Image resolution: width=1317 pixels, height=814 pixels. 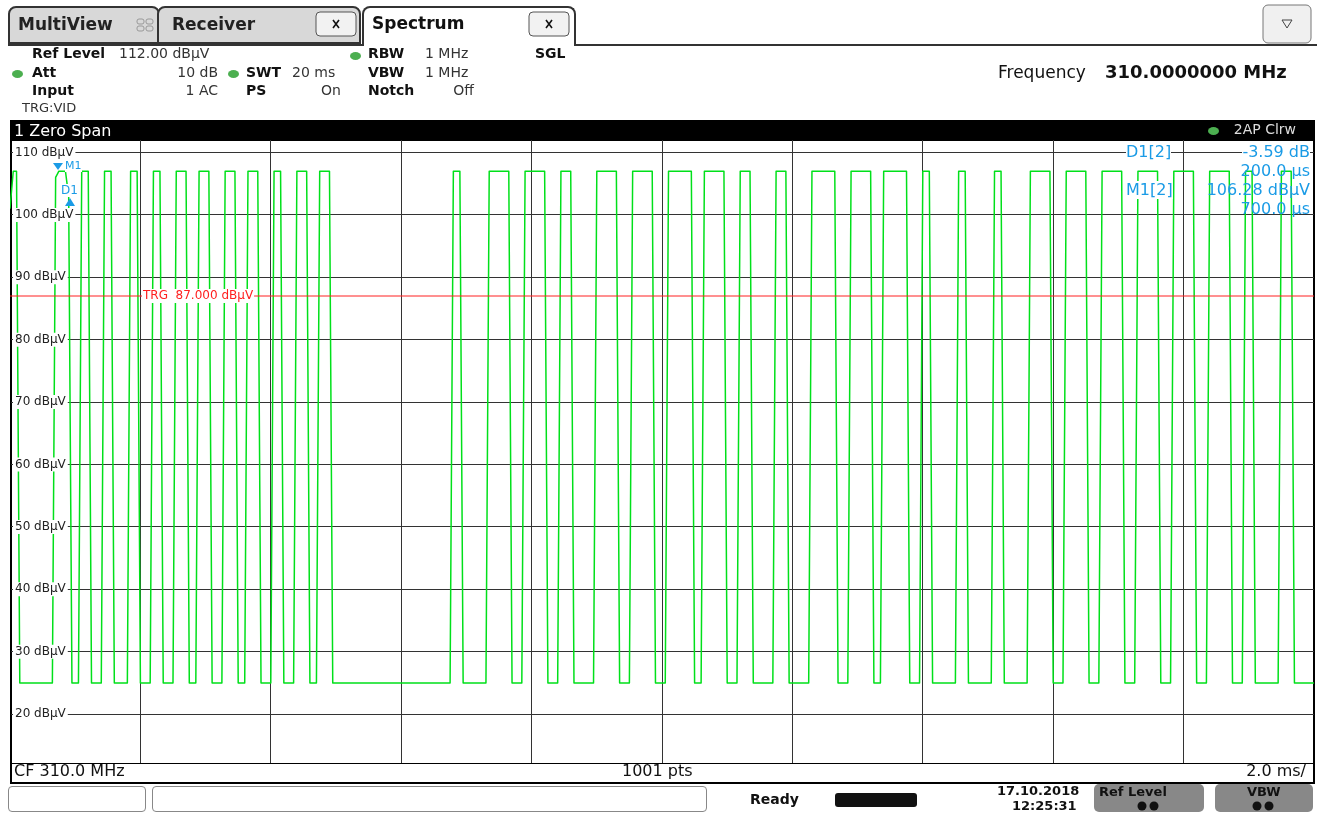 I want to click on text: 12:25:31, so click(x=1044, y=806).